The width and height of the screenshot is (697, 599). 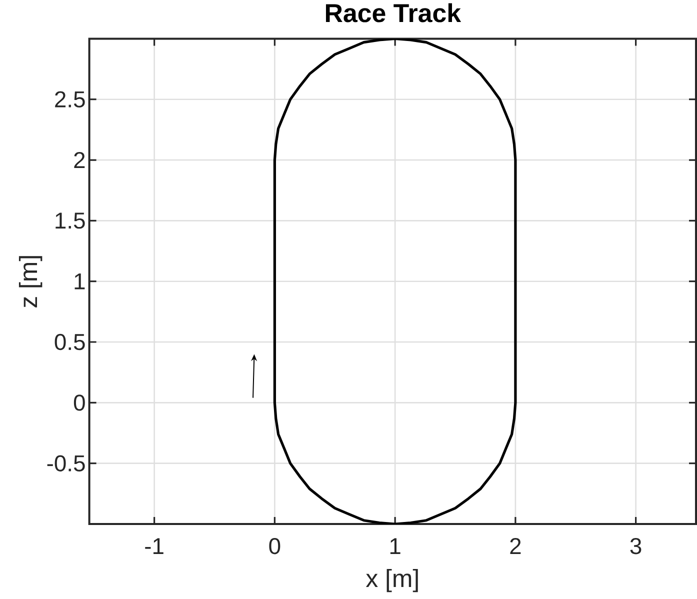 I want to click on x-tick-label: 3, so click(x=636, y=546).